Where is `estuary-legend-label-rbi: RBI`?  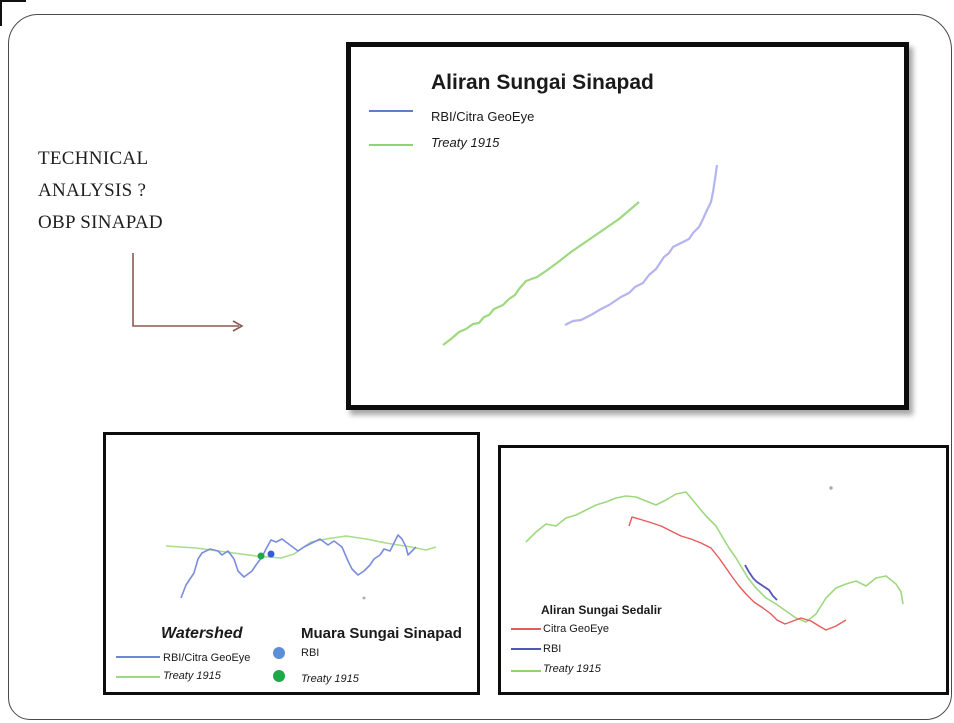 estuary-legend-label-rbi: RBI is located at coordinates (310, 653).